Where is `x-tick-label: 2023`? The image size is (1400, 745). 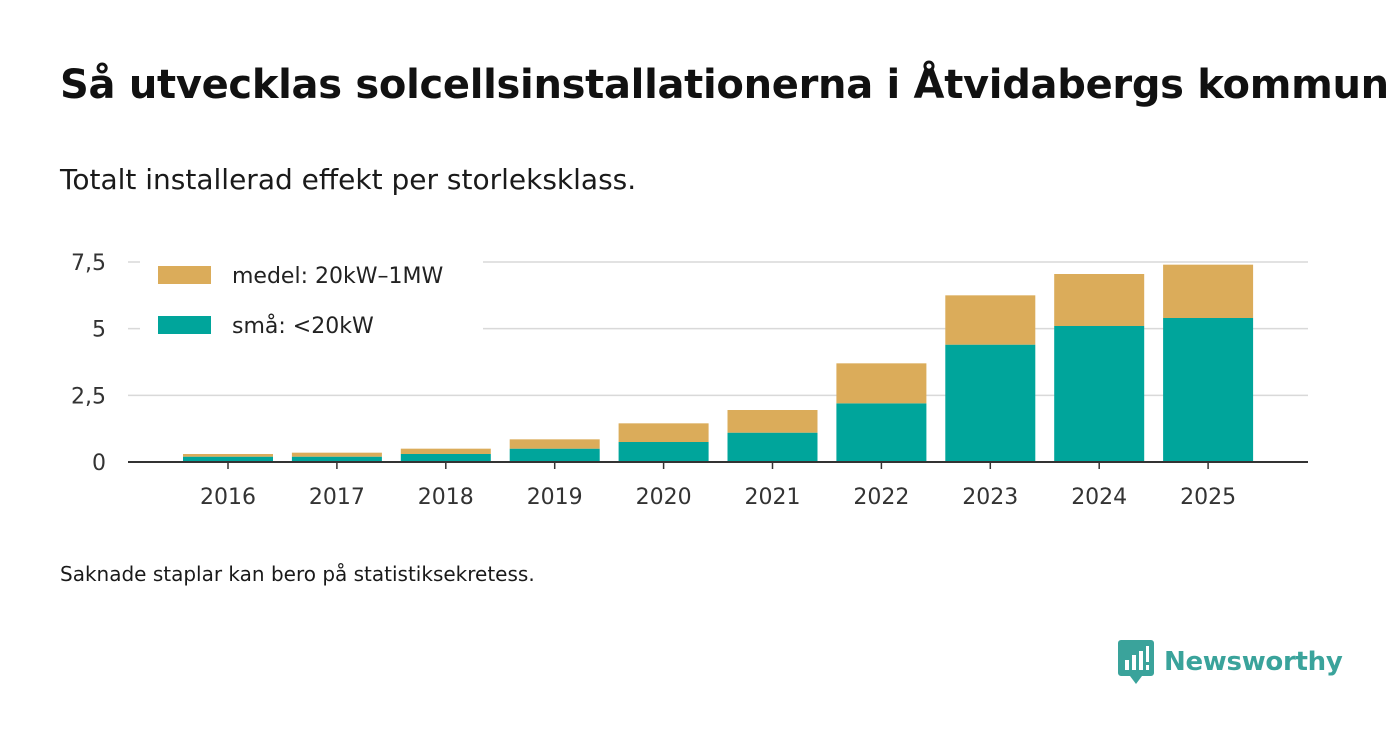
x-tick-label: 2023 is located at coordinates (990, 497).